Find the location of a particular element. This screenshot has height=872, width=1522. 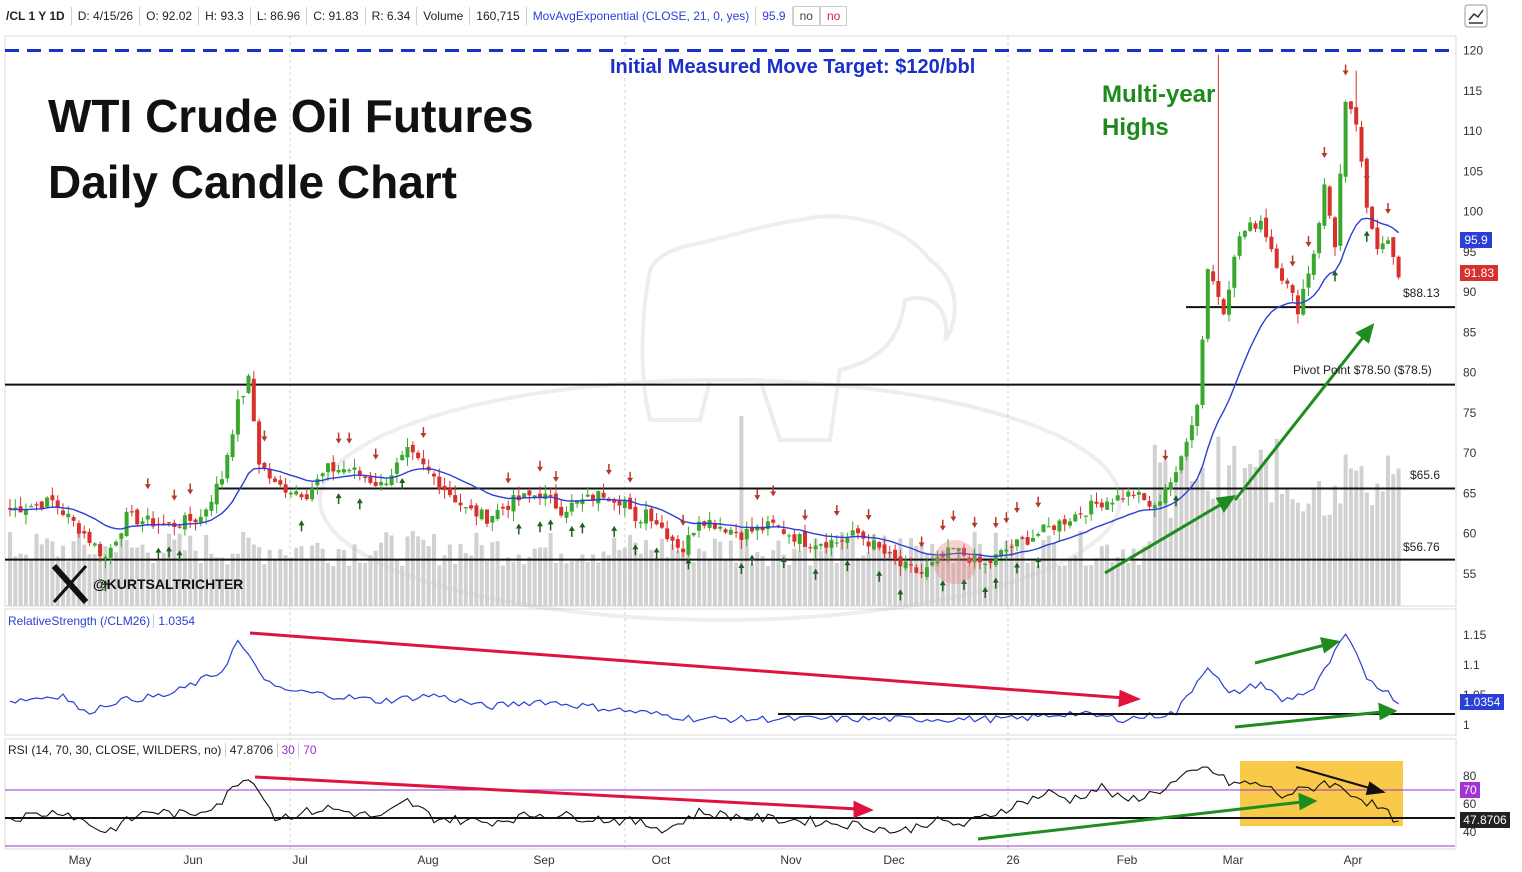

date-label: D: 4/15/26 is located at coordinates (106, 16).